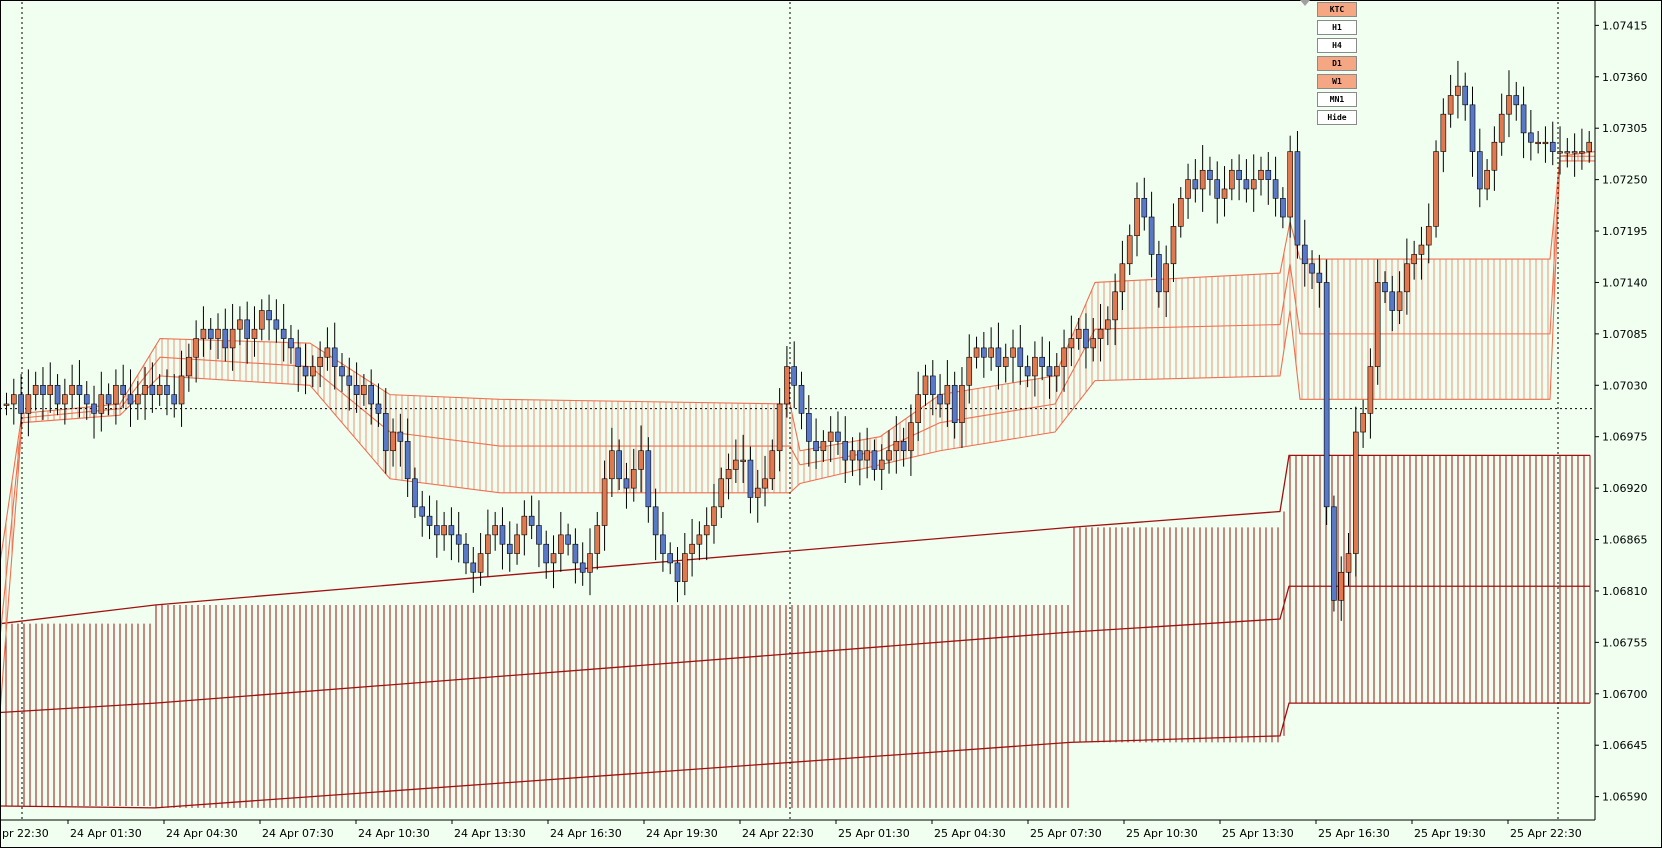 The width and height of the screenshot is (1662, 848). I want to click on price-tick-label: 1.07140, so click(1625, 282).